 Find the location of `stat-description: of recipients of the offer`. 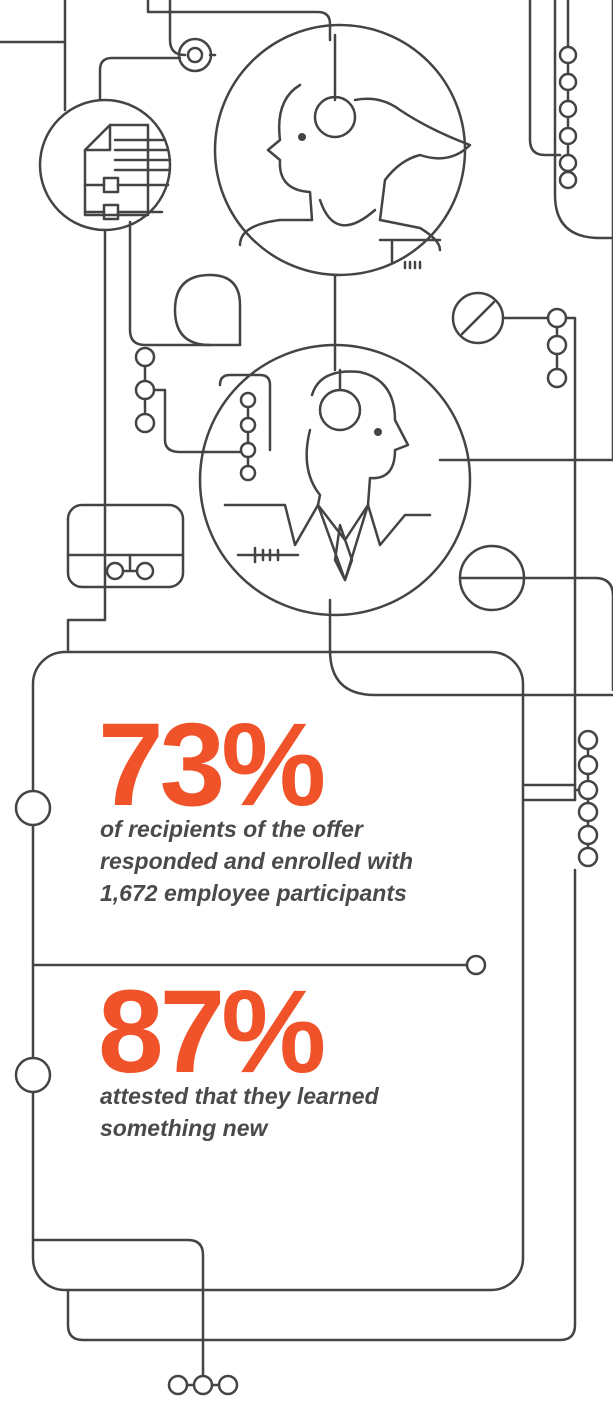

stat-description: of recipients of the offer is located at coordinates (232, 829).